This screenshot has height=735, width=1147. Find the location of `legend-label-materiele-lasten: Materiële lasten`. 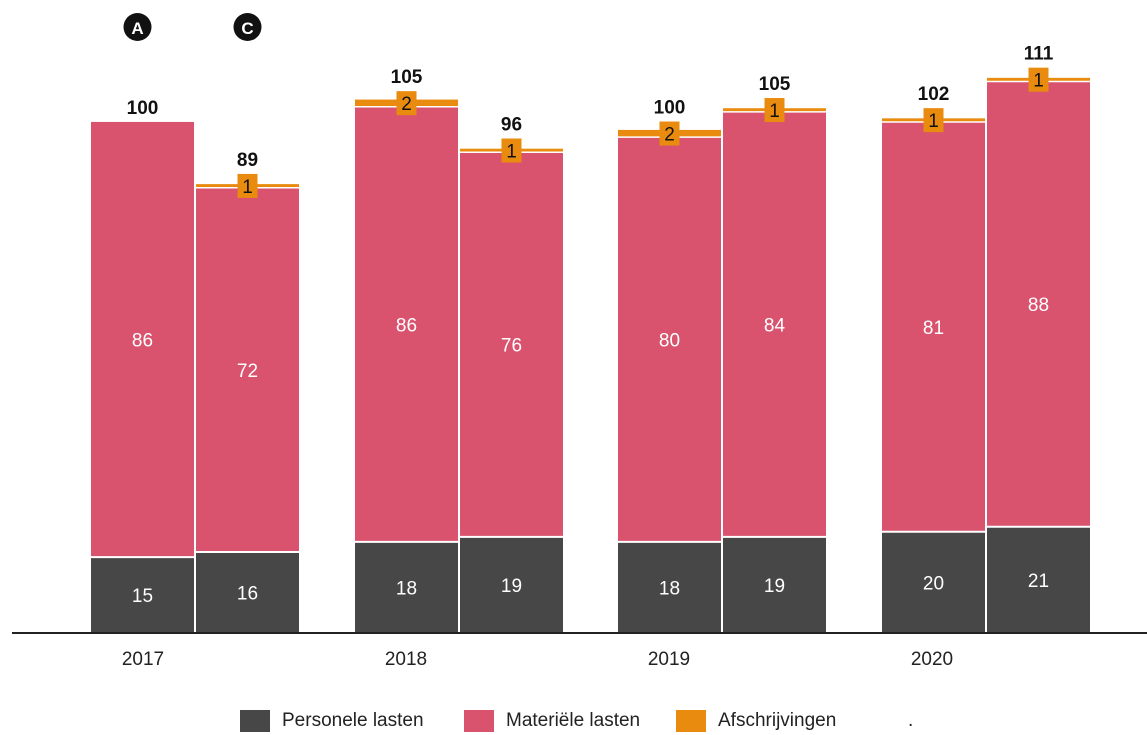

legend-label-materiele-lasten: Materiële lasten is located at coordinates (573, 720).